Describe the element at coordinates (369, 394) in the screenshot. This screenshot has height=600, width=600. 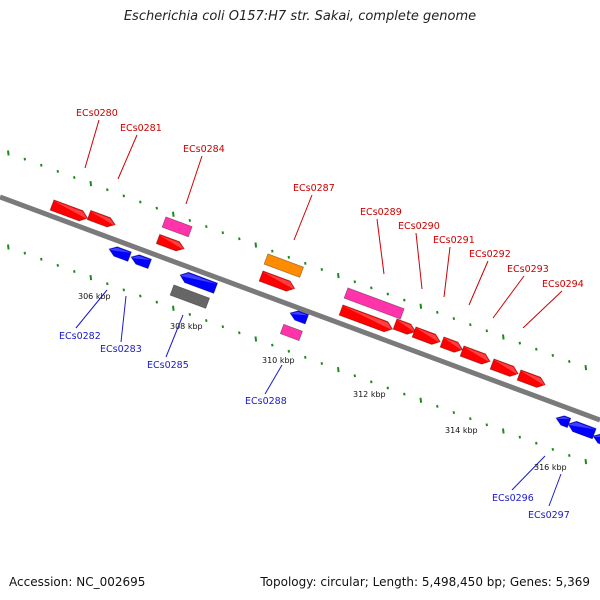
I see `scale-tick-label: 312 kbp` at that location.